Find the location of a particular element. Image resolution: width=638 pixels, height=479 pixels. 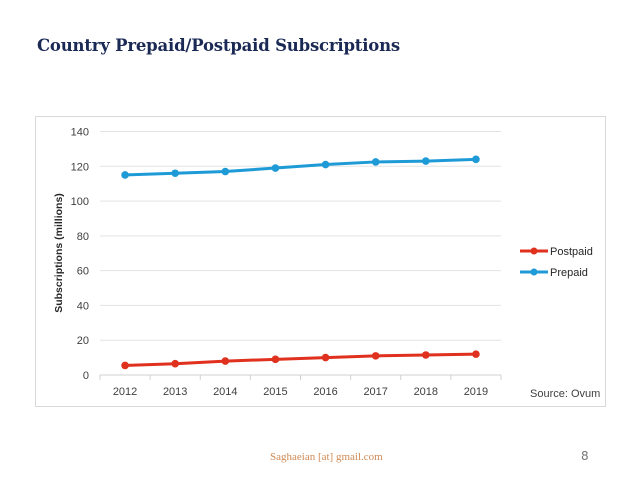

source-annotation: Source: Ovum is located at coordinates (565, 394).